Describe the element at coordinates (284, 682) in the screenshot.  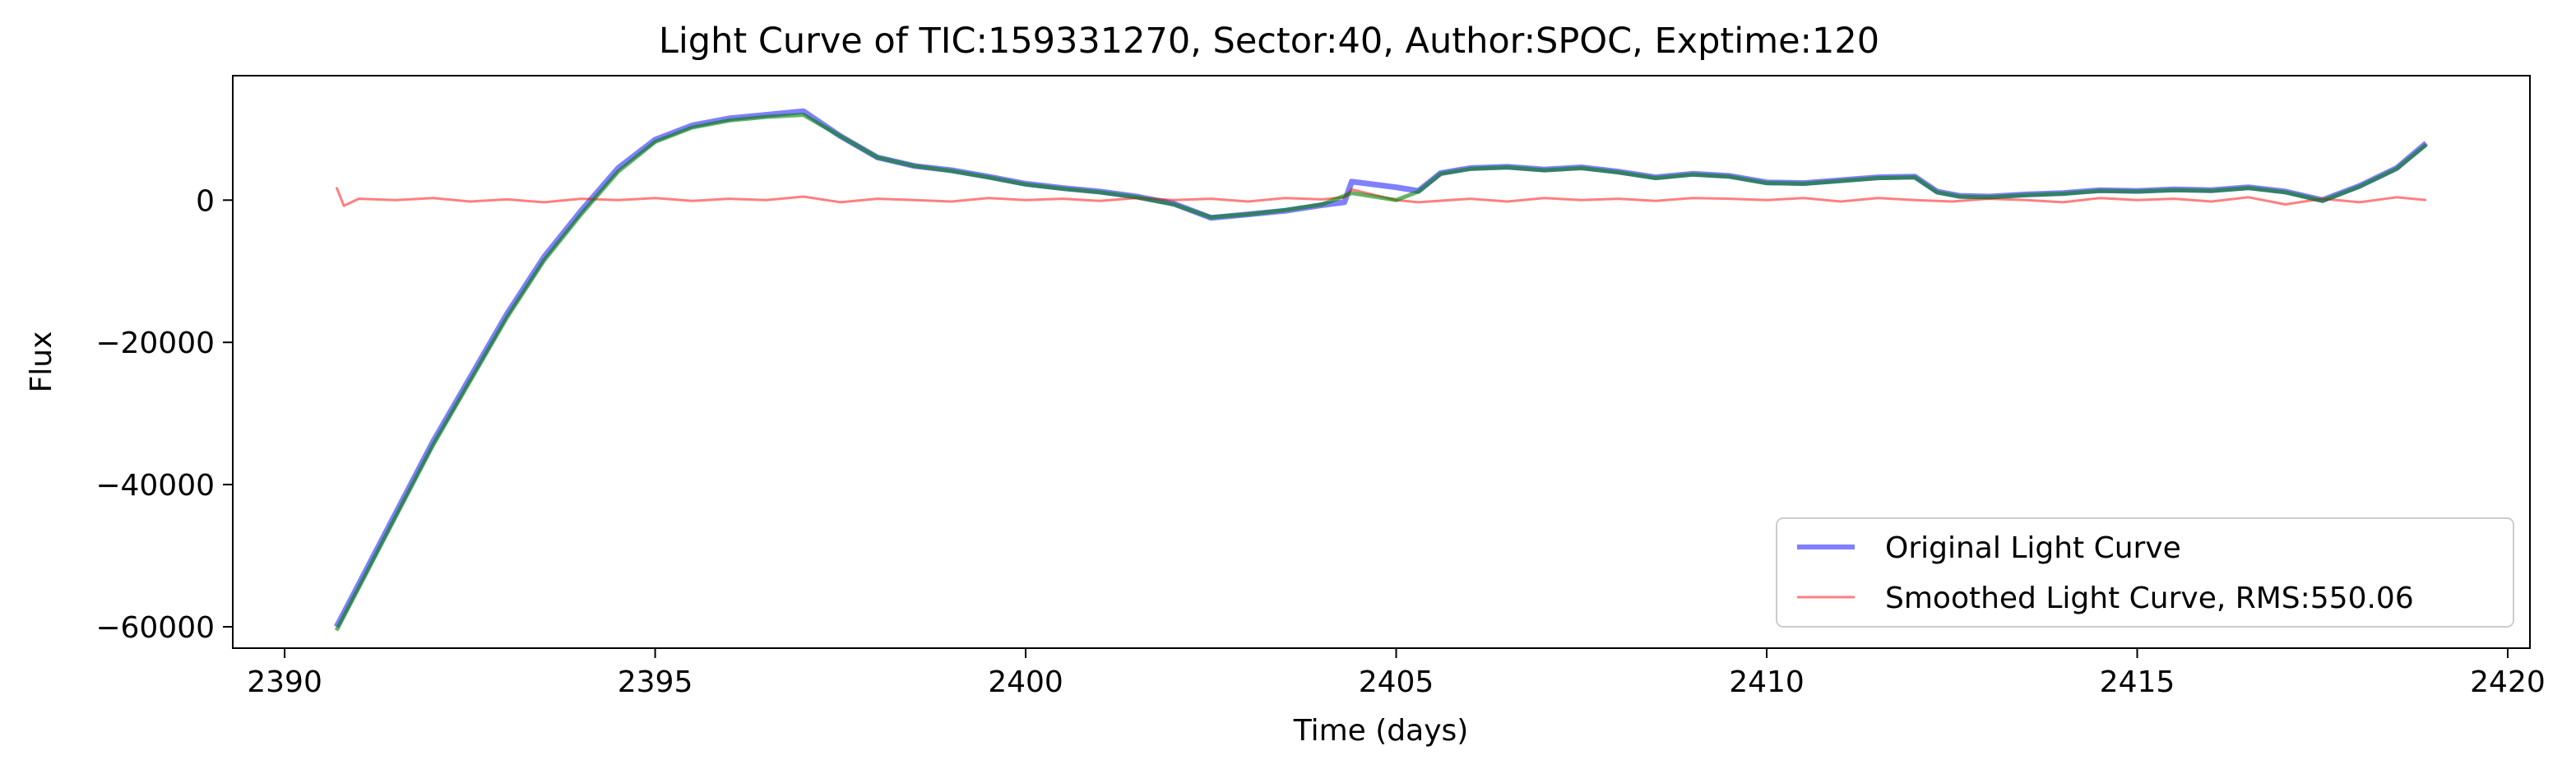
I see `x-tick-label: 2390` at that location.